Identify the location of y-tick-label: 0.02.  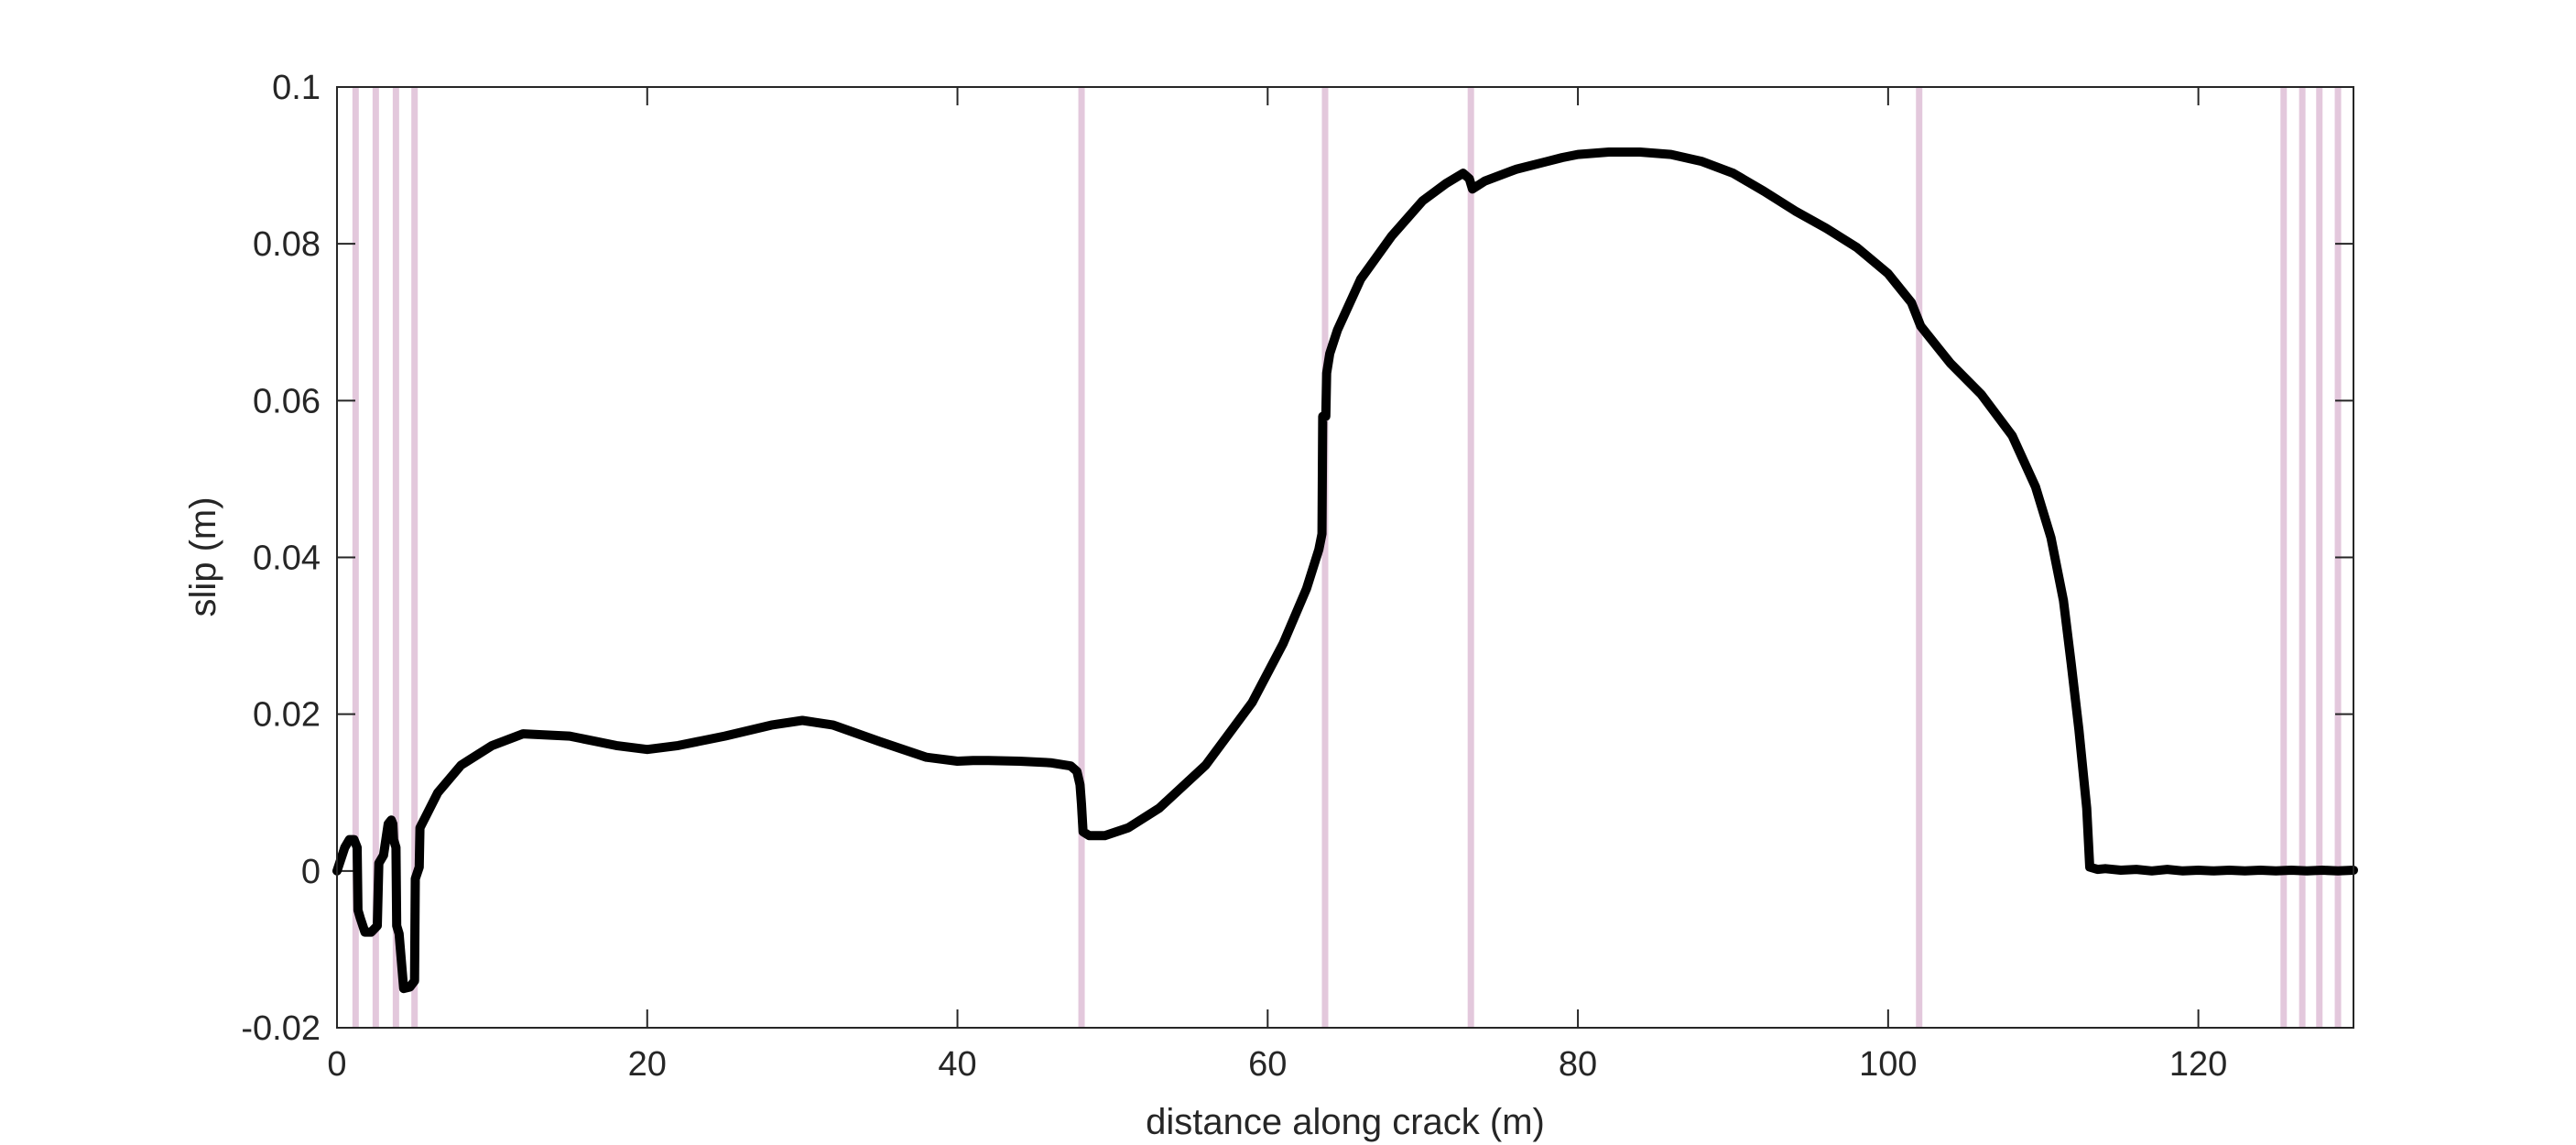
(287, 716).